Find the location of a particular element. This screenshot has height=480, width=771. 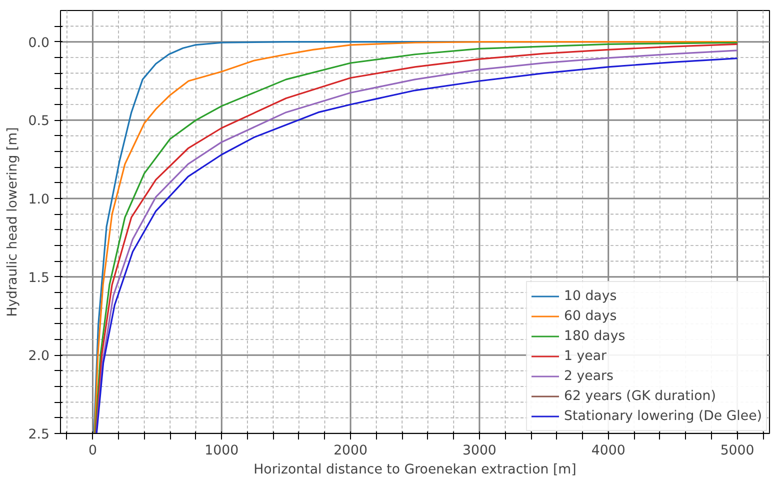

x-tick-label: 3000 is located at coordinates (479, 451).